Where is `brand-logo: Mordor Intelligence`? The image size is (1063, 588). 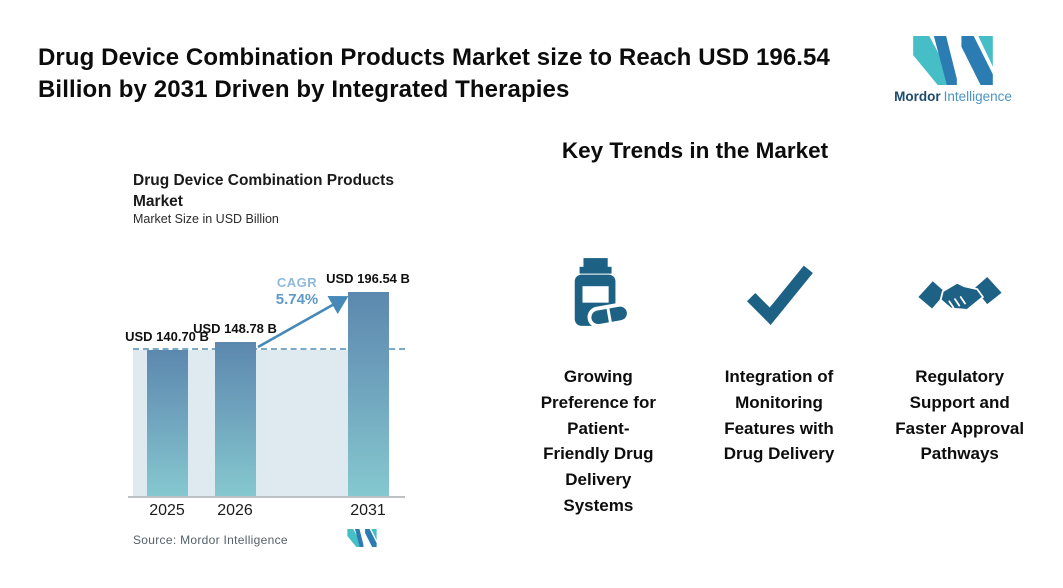 brand-logo: Mordor Intelligence is located at coordinates (953, 70).